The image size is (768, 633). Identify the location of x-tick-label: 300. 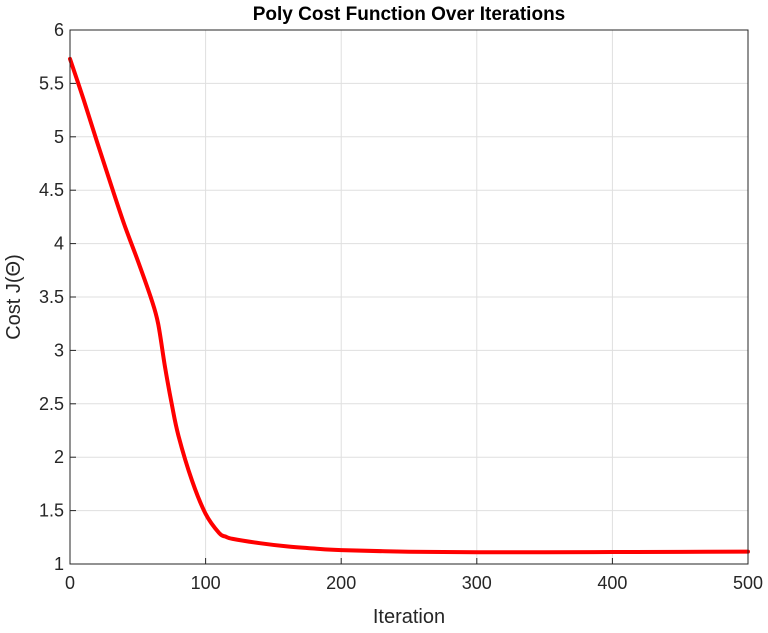
(477, 583).